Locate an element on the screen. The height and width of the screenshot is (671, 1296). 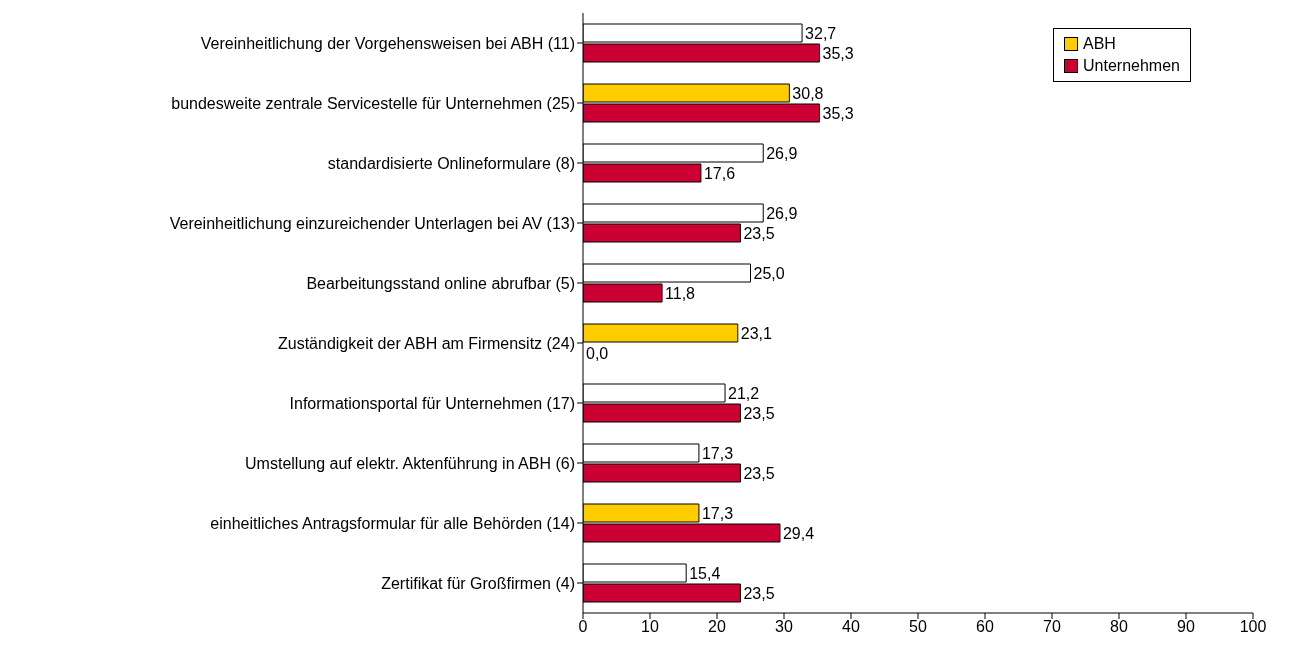
data-label: 23,1 is located at coordinates (756, 333).